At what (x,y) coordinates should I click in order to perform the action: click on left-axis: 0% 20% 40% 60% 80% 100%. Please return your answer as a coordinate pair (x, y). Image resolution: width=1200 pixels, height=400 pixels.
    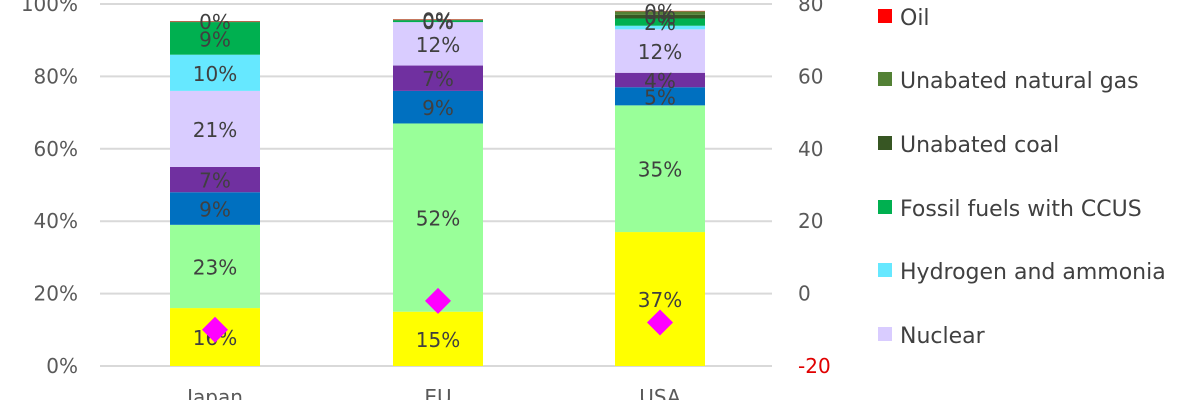
    Looking at the image, I should click on (49, 189).